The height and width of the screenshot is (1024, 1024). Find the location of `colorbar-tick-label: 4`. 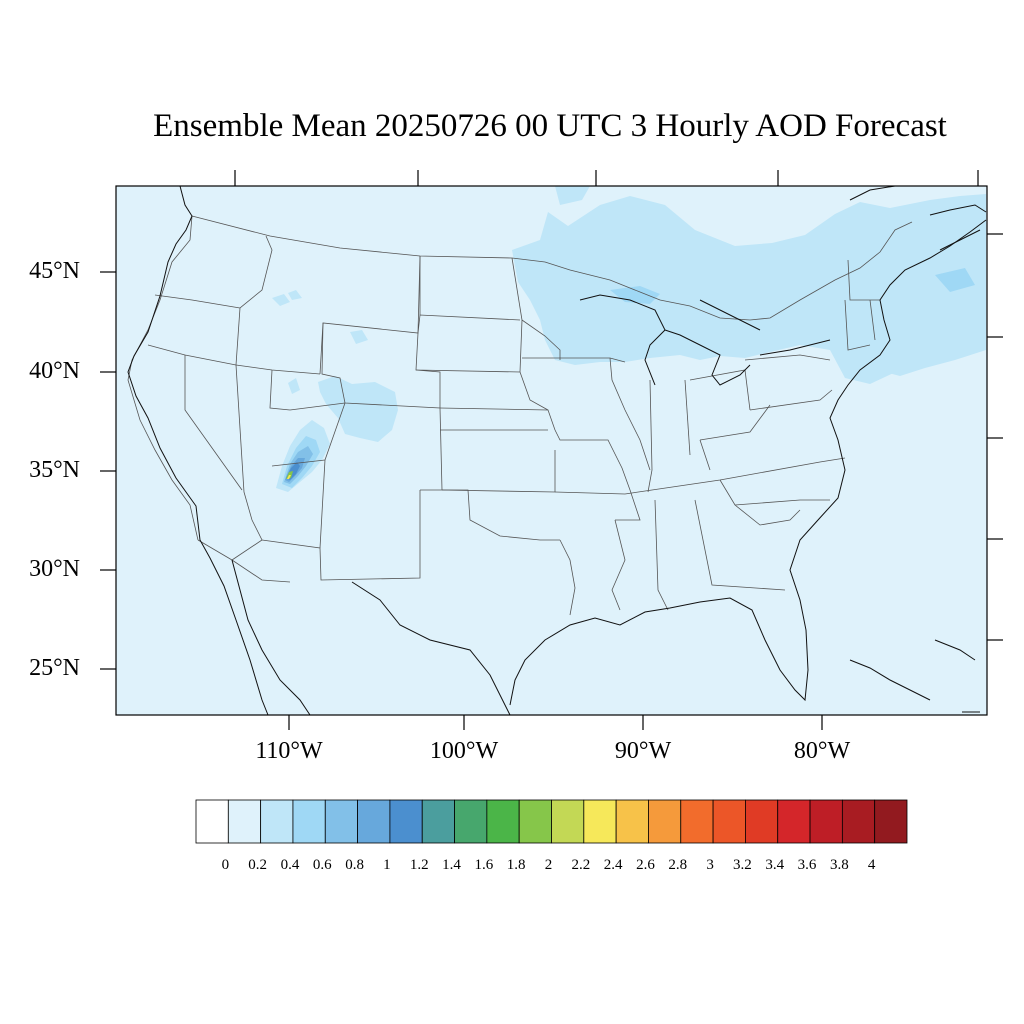

colorbar-tick-label: 4 is located at coordinates (871, 865).